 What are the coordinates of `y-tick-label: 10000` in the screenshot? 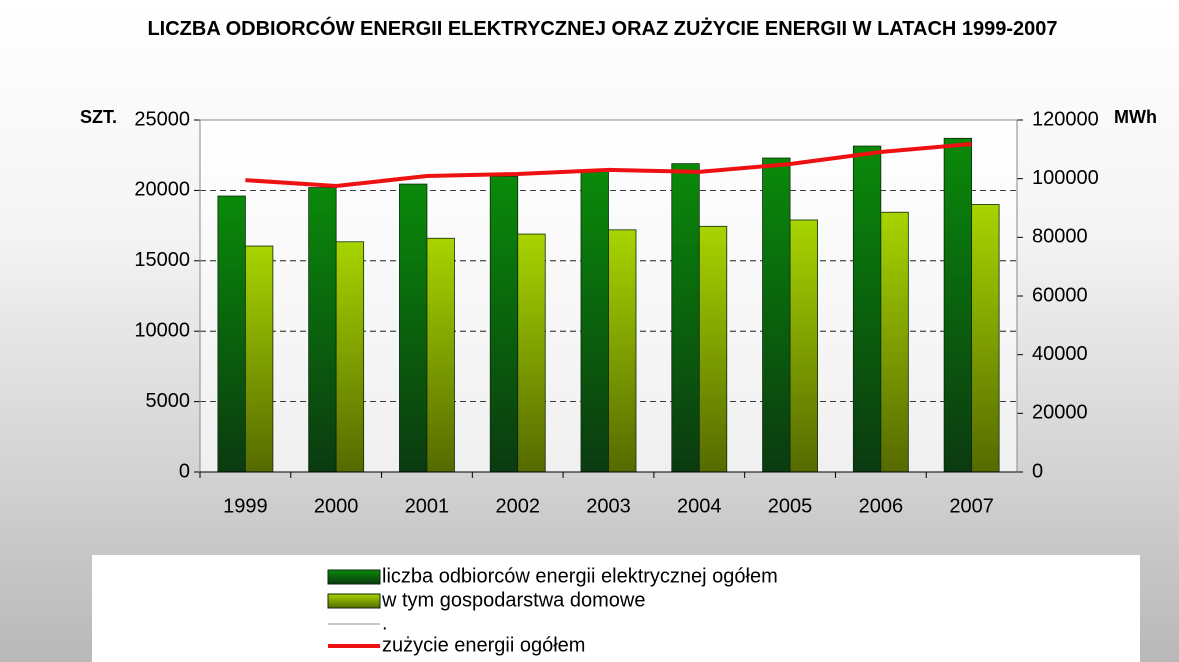 It's located at (162, 330).